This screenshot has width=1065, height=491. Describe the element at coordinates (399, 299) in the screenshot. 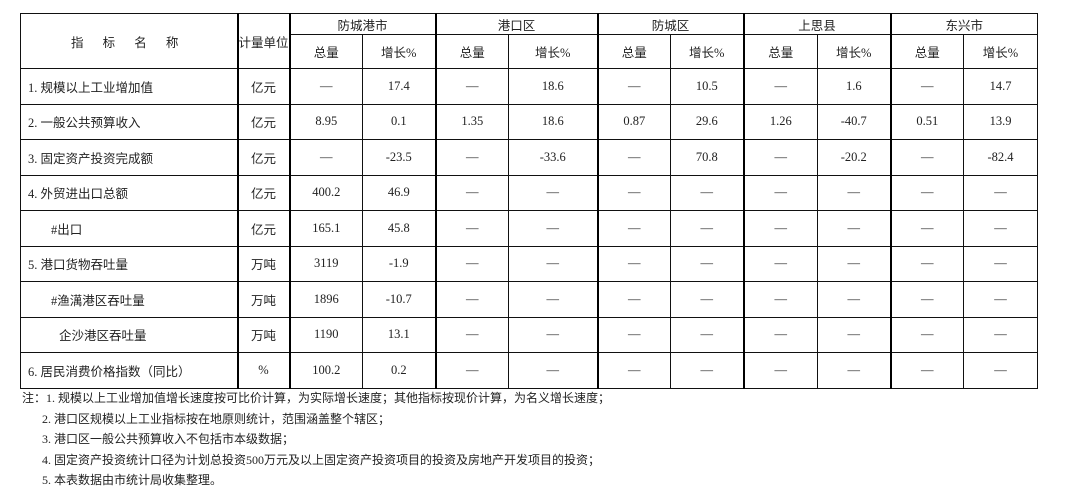

I see `growth-cell: -10.7` at that location.